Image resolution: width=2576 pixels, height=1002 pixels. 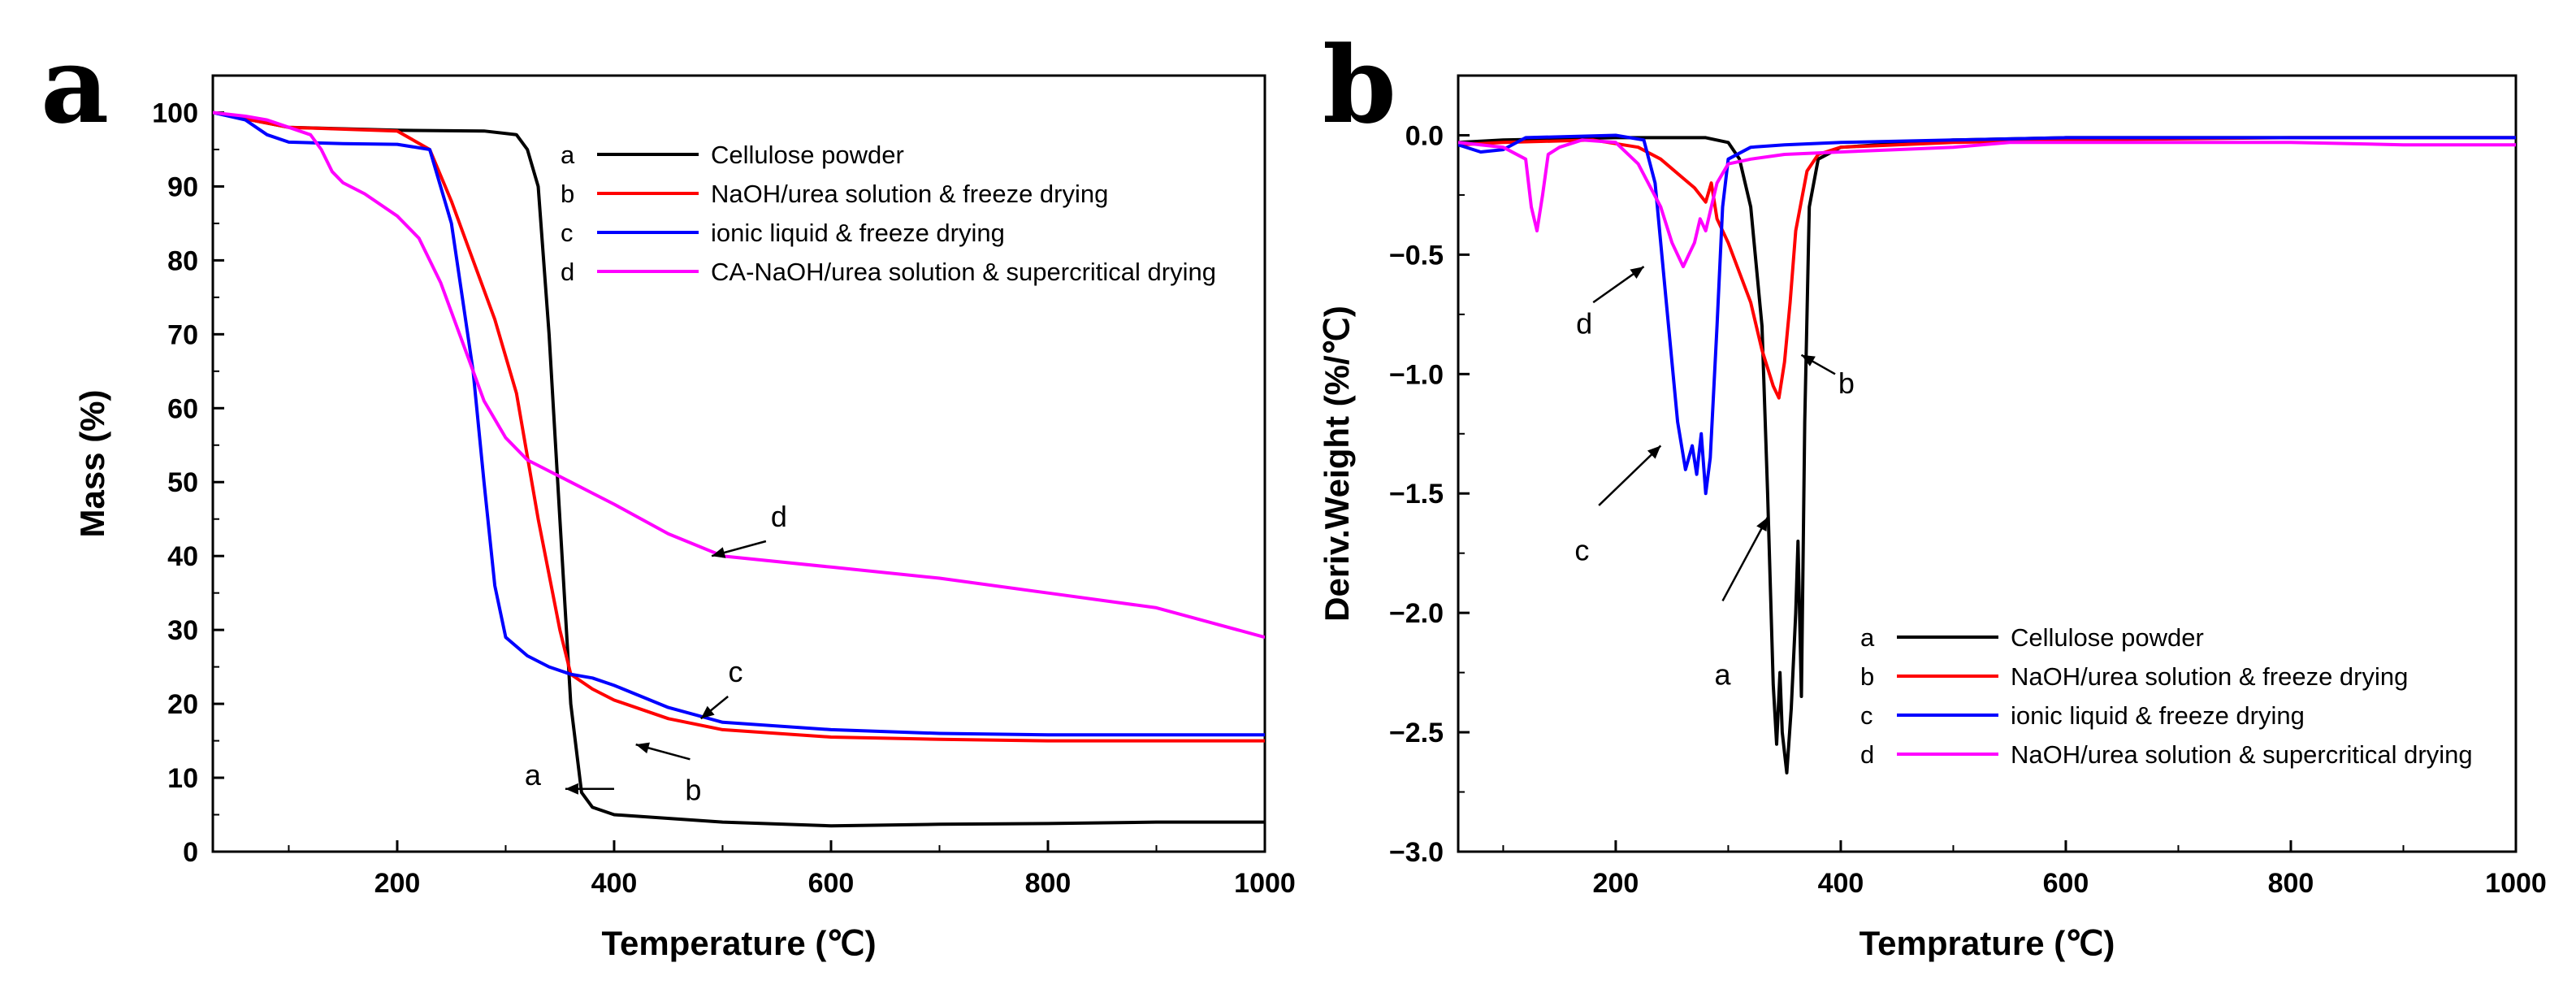 I want to click on series-line-b-c, so click(x=1987, y=314).